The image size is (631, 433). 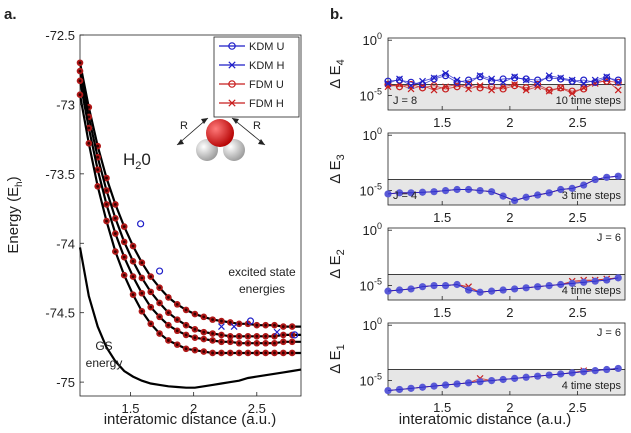 What do you see at coordinates (262, 289) in the screenshot?
I see `excited-label-line2: energies` at bounding box center [262, 289].